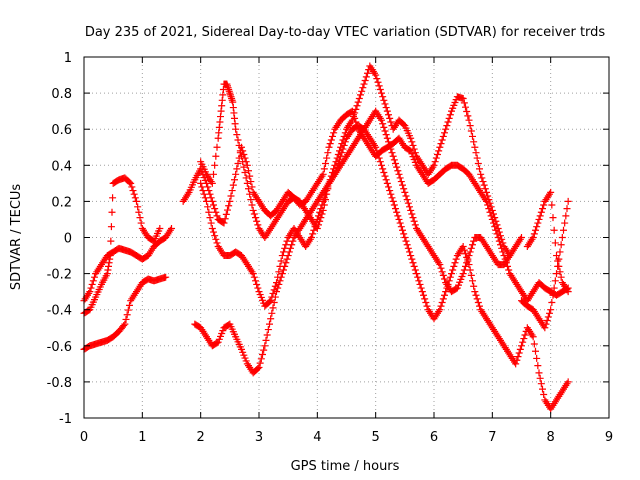 The image size is (640, 480). I want to click on y-tick-label: 1, so click(68, 58).